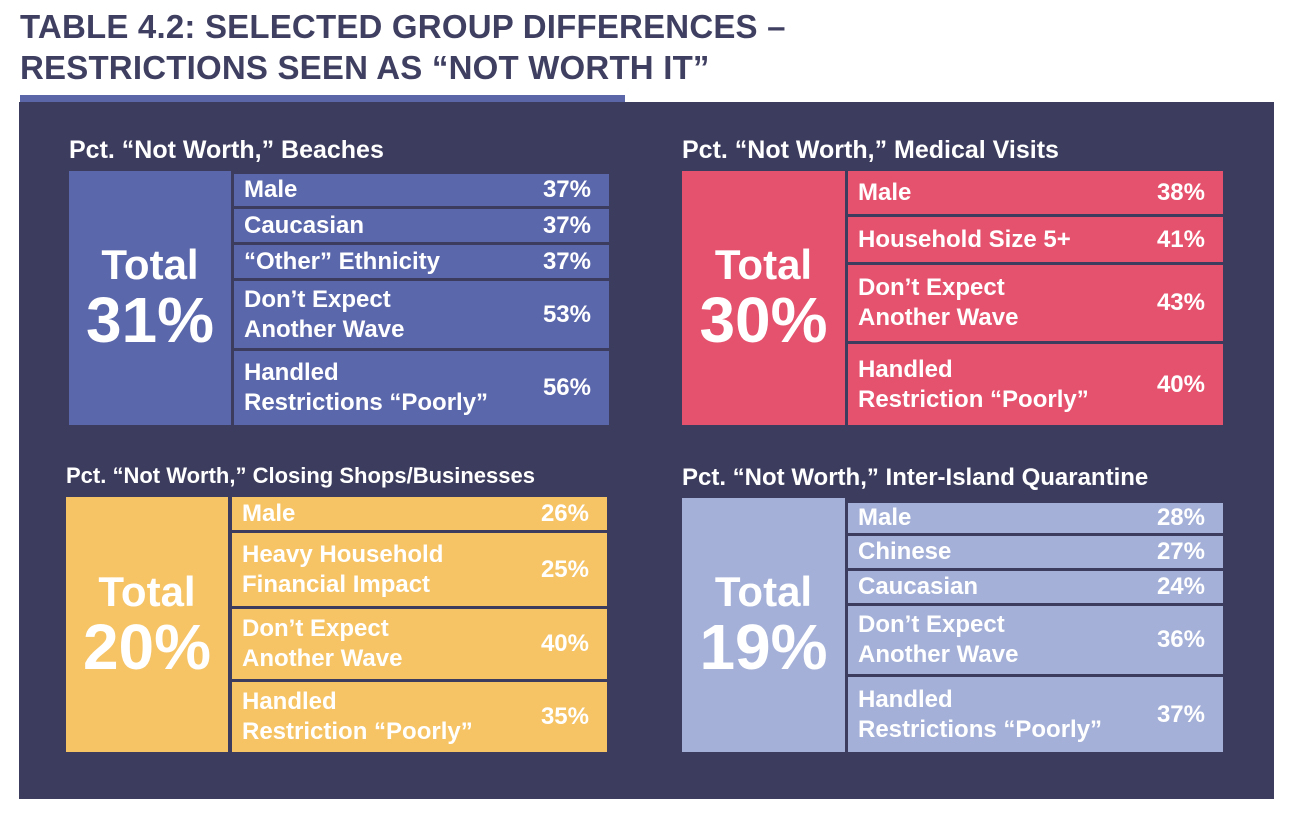 Image resolution: width=1294 pixels, height=816 pixels. I want to click on table-row: Heavy Household Financial Impact 25%, so click(419, 569).